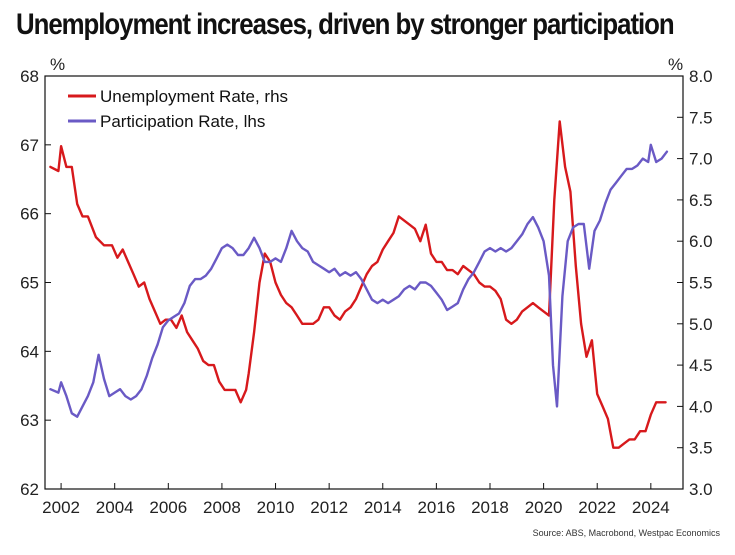 Image resolution: width=735 pixels, height=555 pixels. I want to click on x-axis-tick-label: 2012, so click(329, 507).